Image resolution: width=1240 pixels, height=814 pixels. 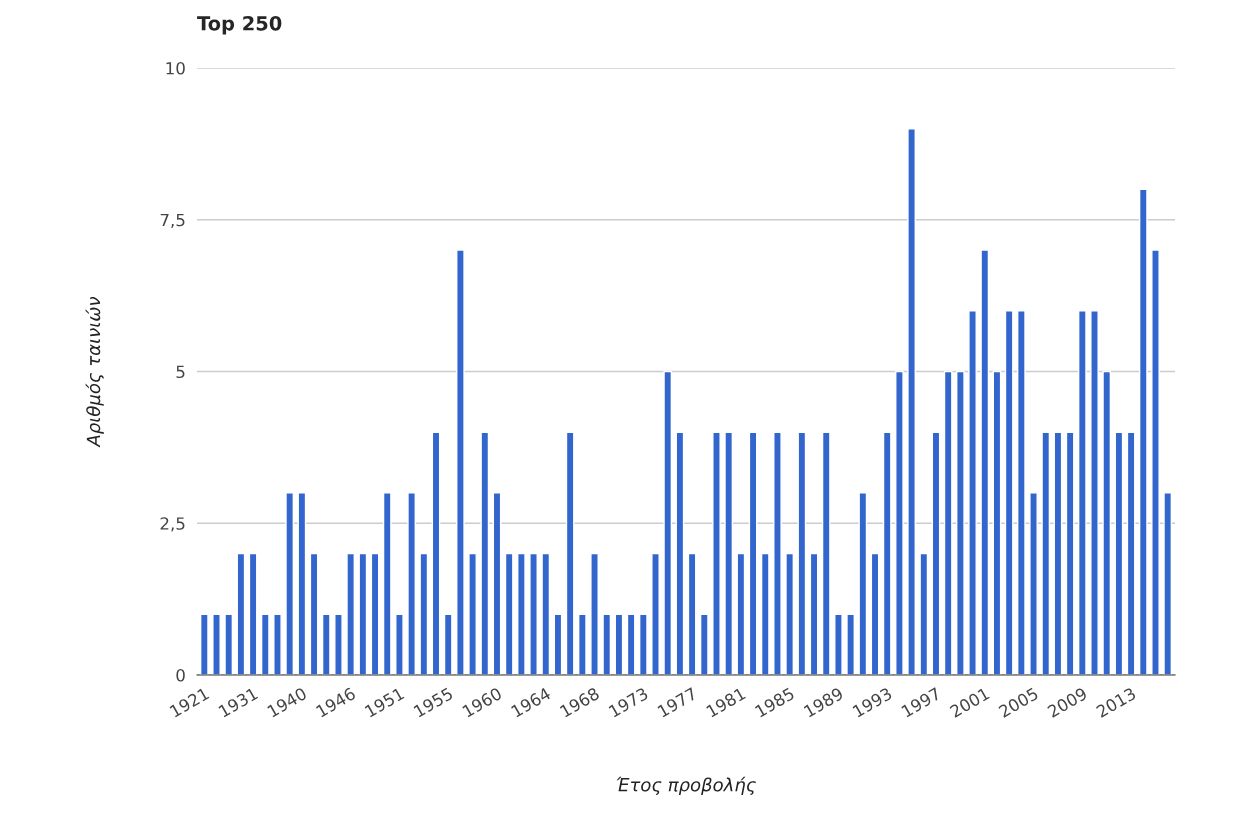 I want to click on y-tick-label: 10, so click(x=175, y=68).